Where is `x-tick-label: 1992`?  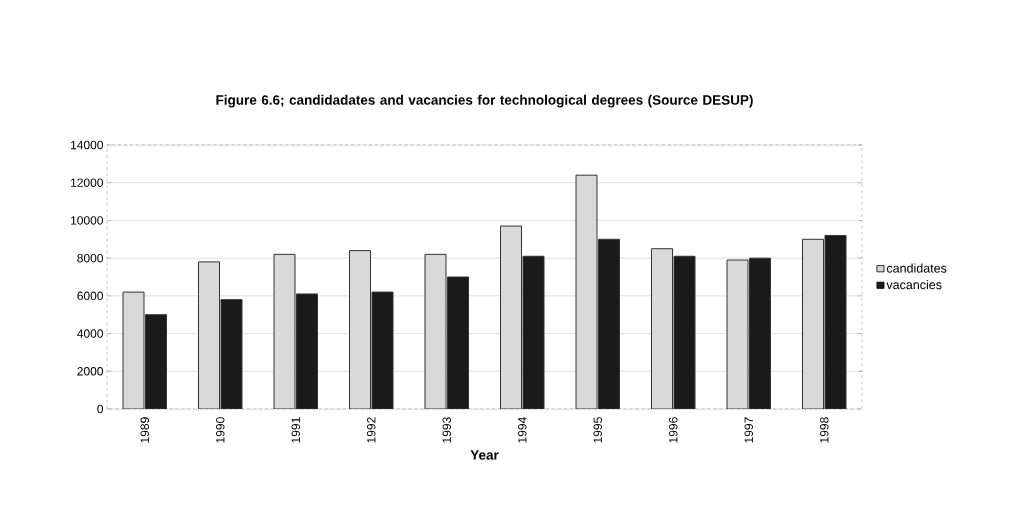 x-tick-label: 1992 is located at coordinates (371, 430).